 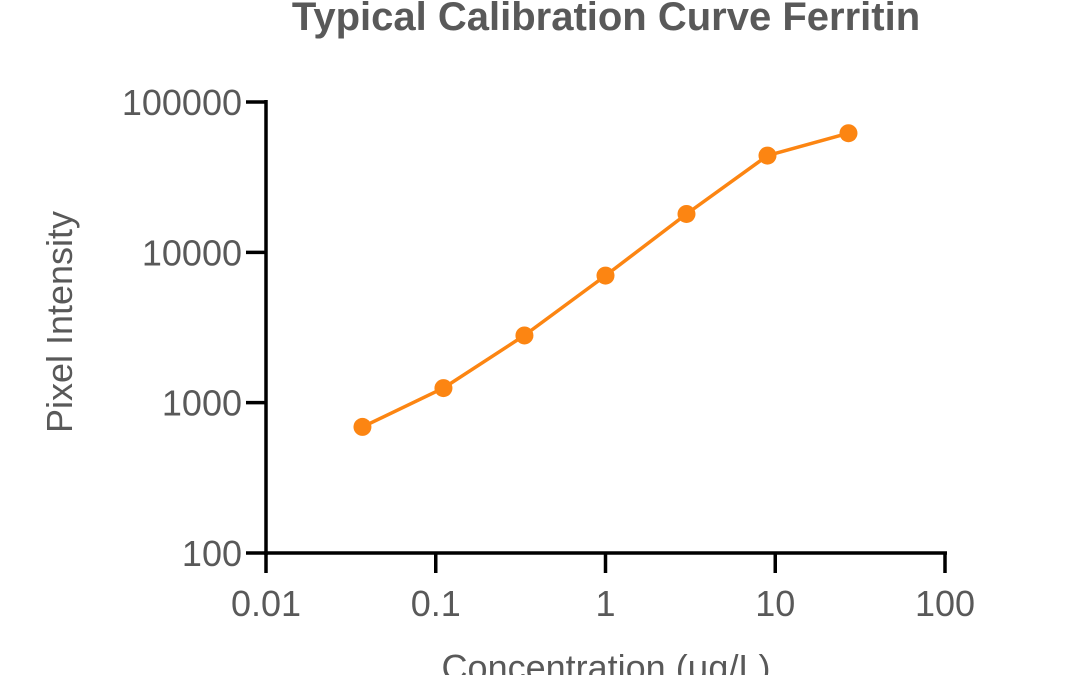 What do you see at coordinates (775, 603) in the screenshot?
I see `x-tick-label: 10` at bounding box center [775, 603].